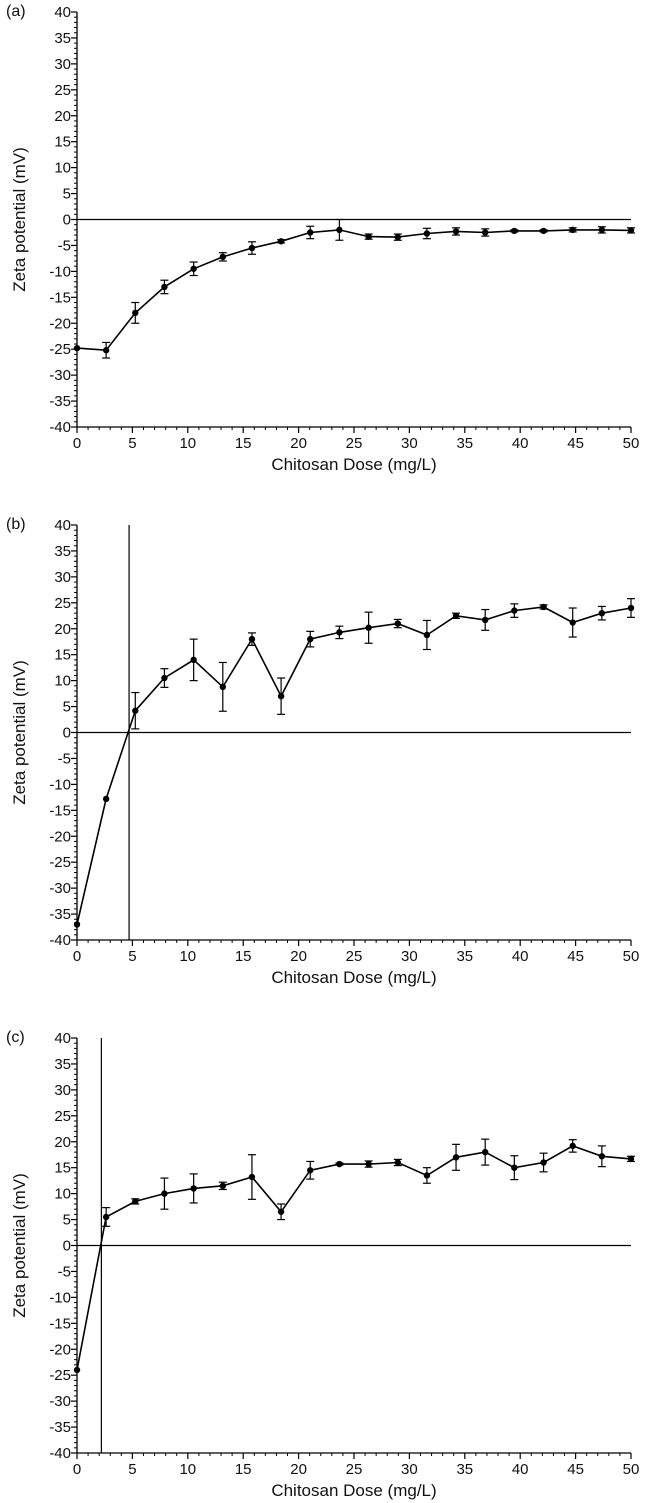  What do you see at coordinates (60, 1453) in the screenshot?
I see `y-tick-label: -40` at bounding box center [60, 1453].